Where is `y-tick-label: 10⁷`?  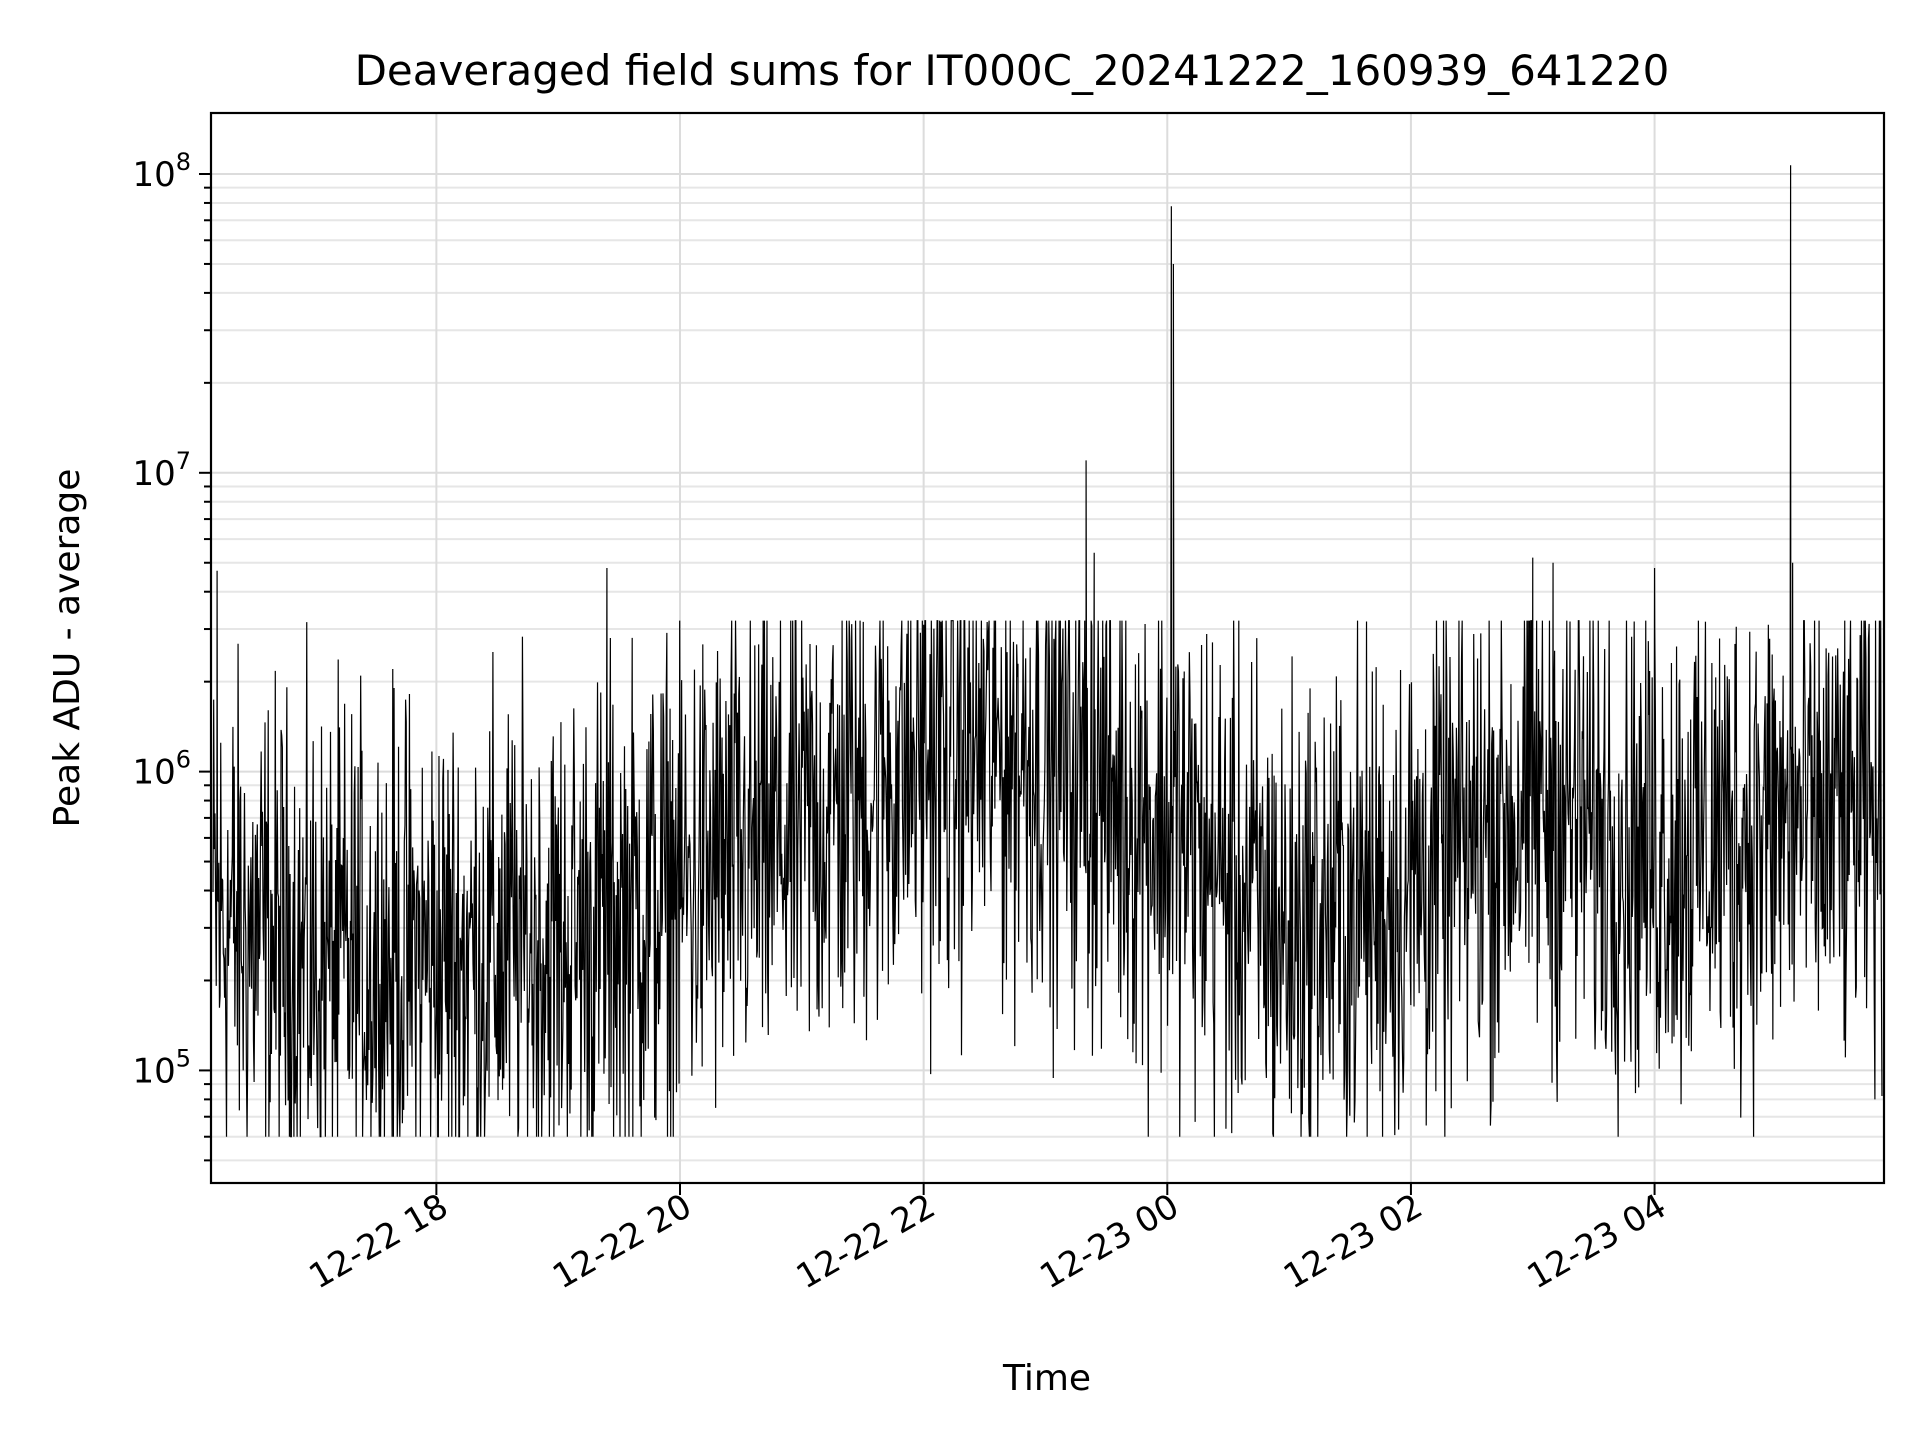 y-tick-label: 10⁷ is located at coordinates (161, 470).